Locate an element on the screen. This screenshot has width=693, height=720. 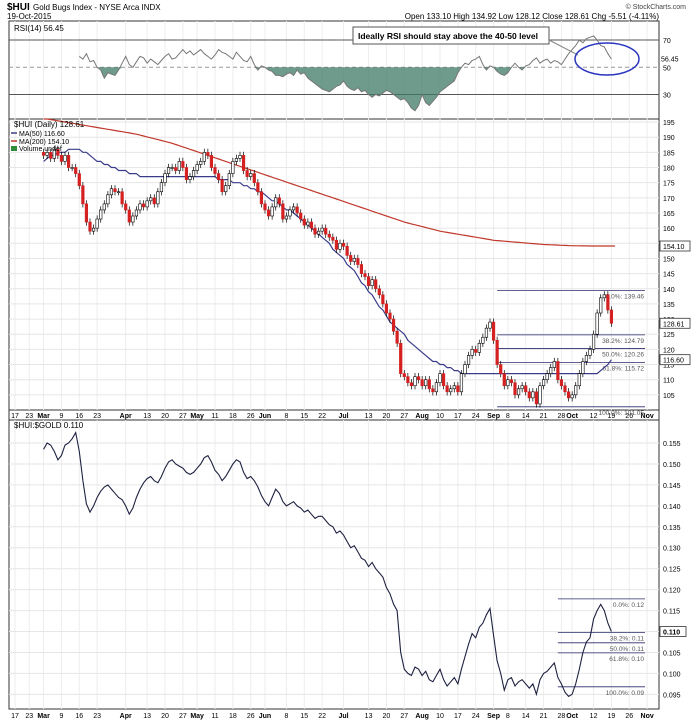
x-axis-label: 24 is located at coordinates (476, 416).